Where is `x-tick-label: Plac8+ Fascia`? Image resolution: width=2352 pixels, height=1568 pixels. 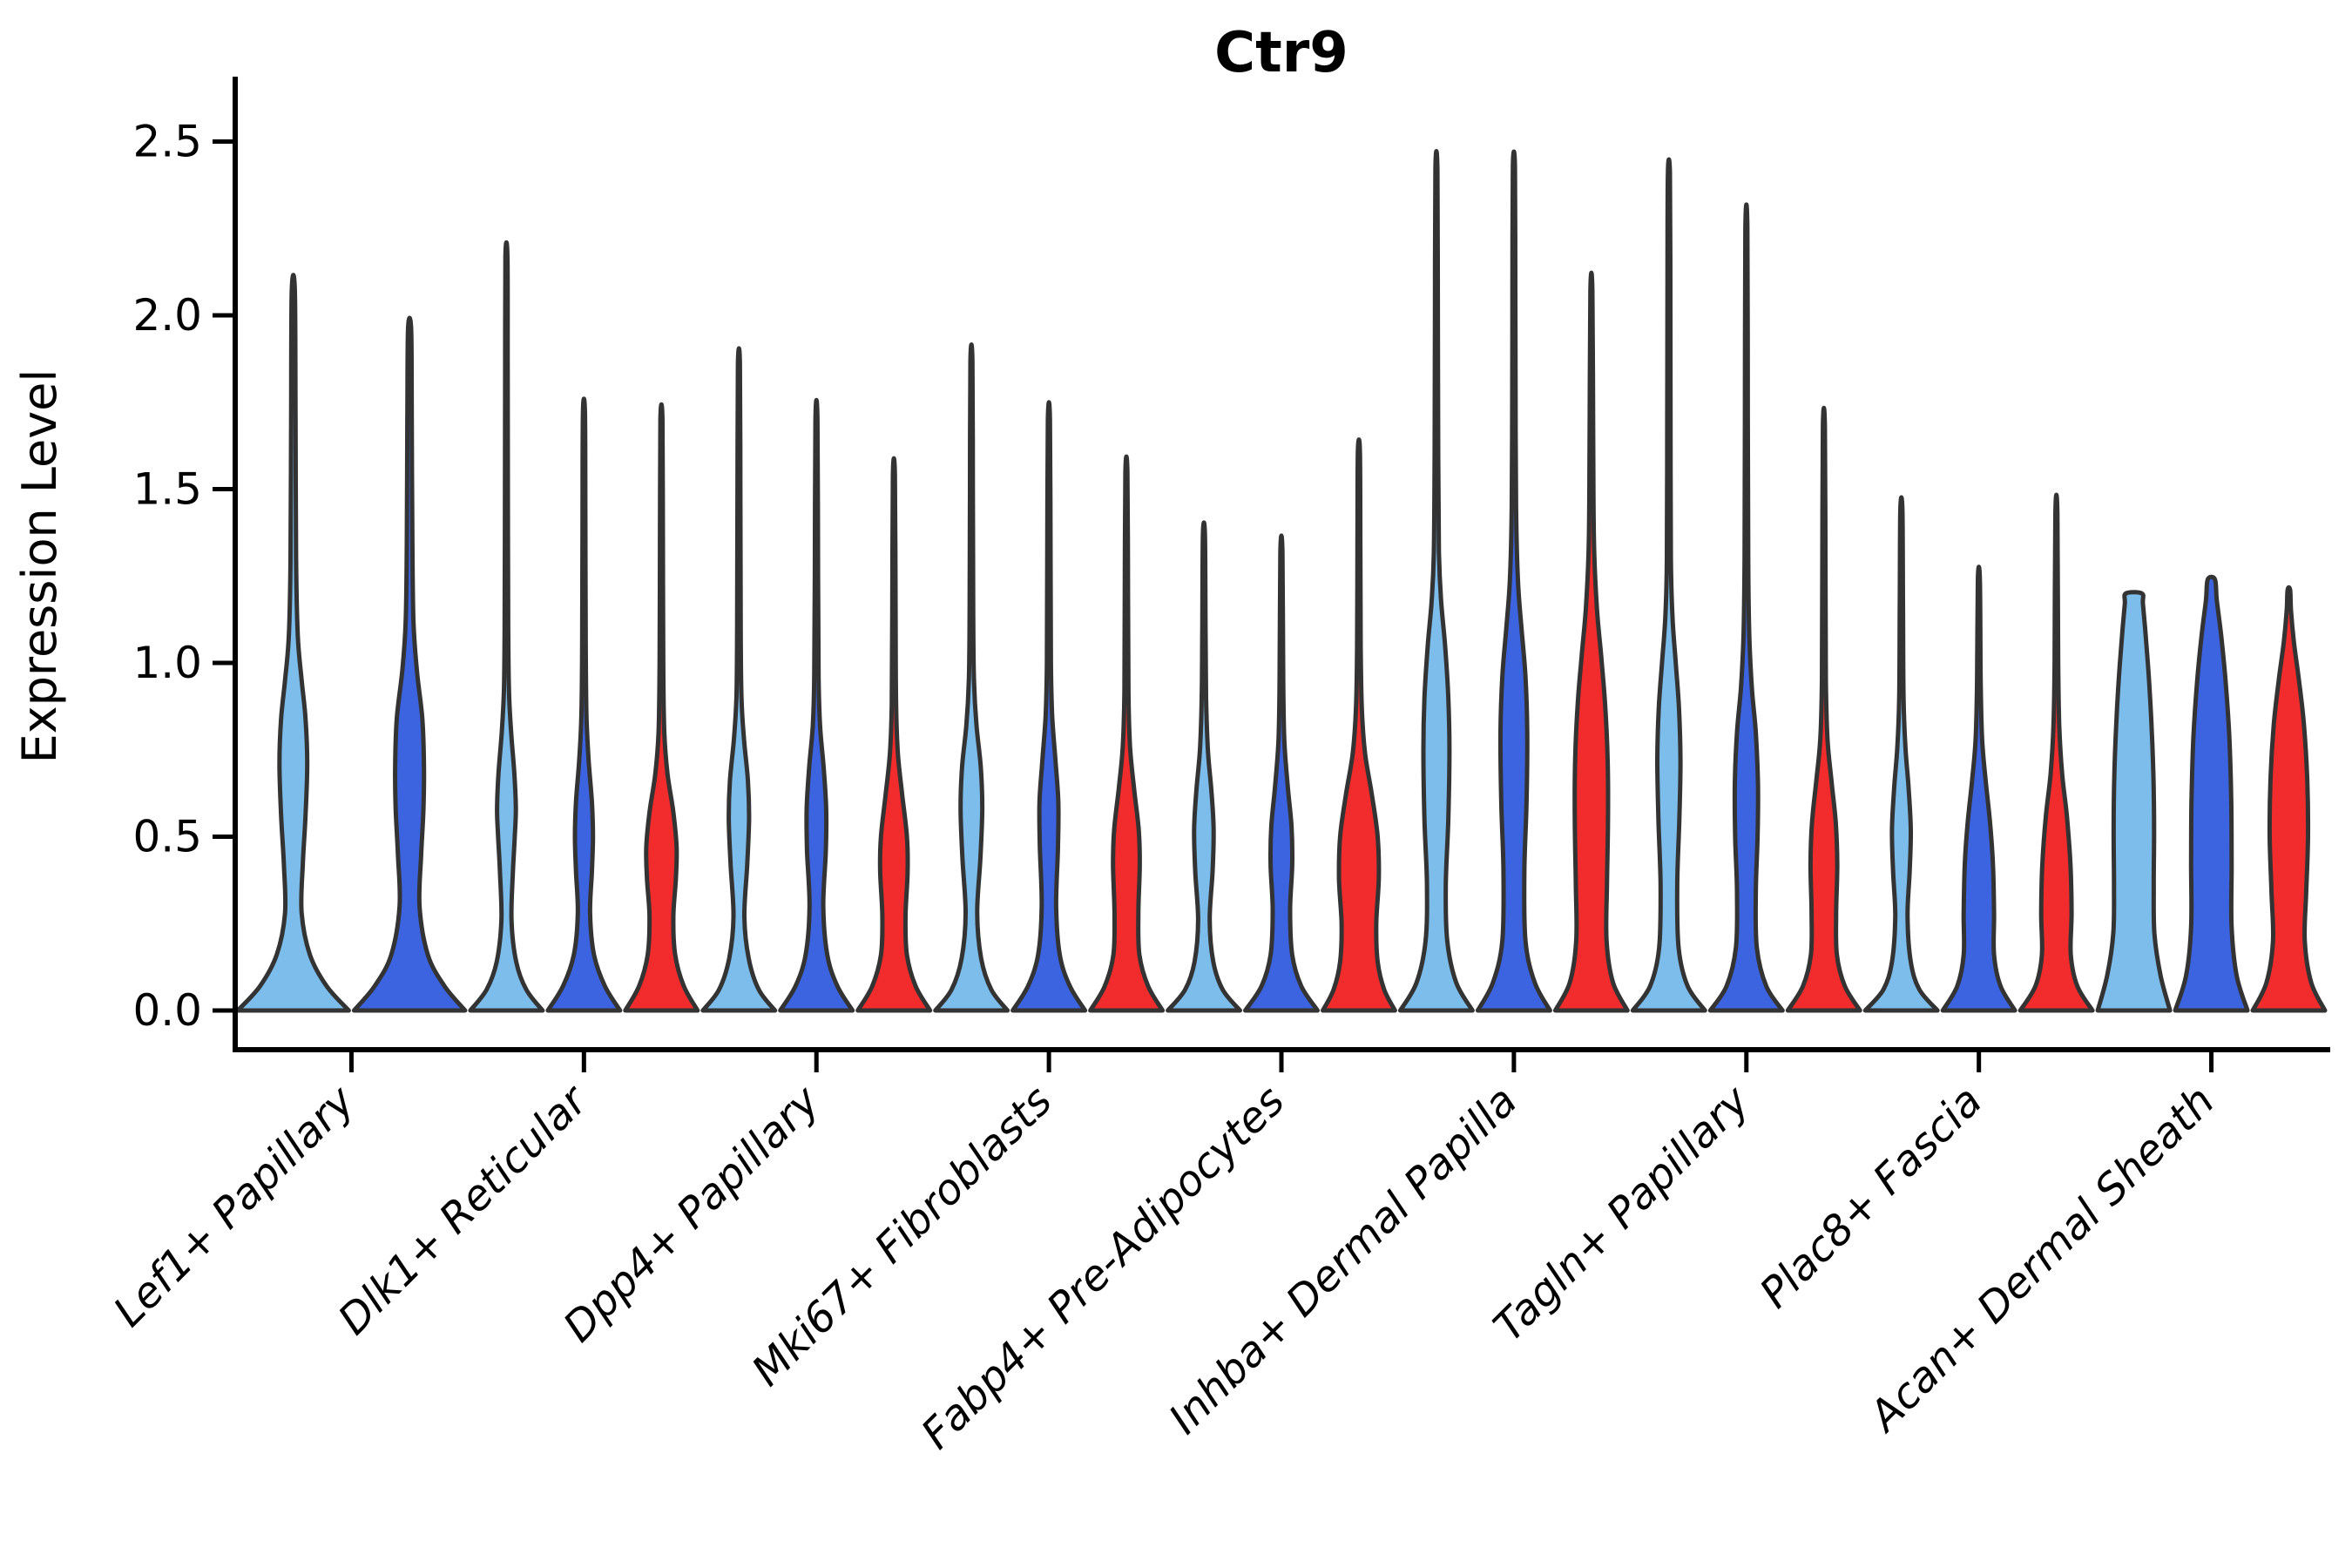 x-tick-label: Plac8+ Fascia is located at coordinates (1870, 1197).